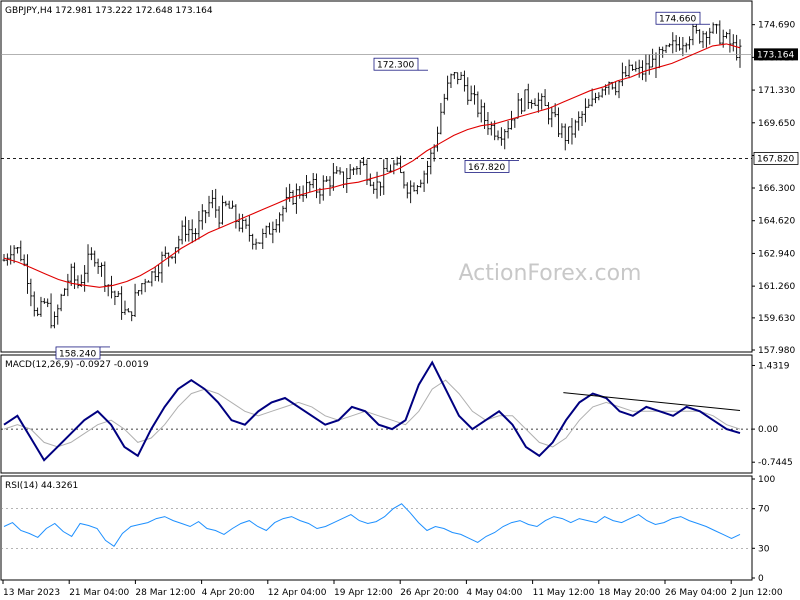 Image resolution: width=800 pixels, height=600 pixels. I want to click on rsi-y-tick-label: 30, so click(764, 549).